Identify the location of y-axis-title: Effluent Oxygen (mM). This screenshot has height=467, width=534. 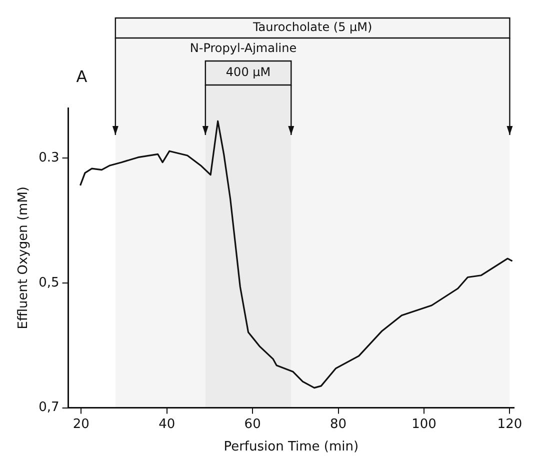
(24, 258).